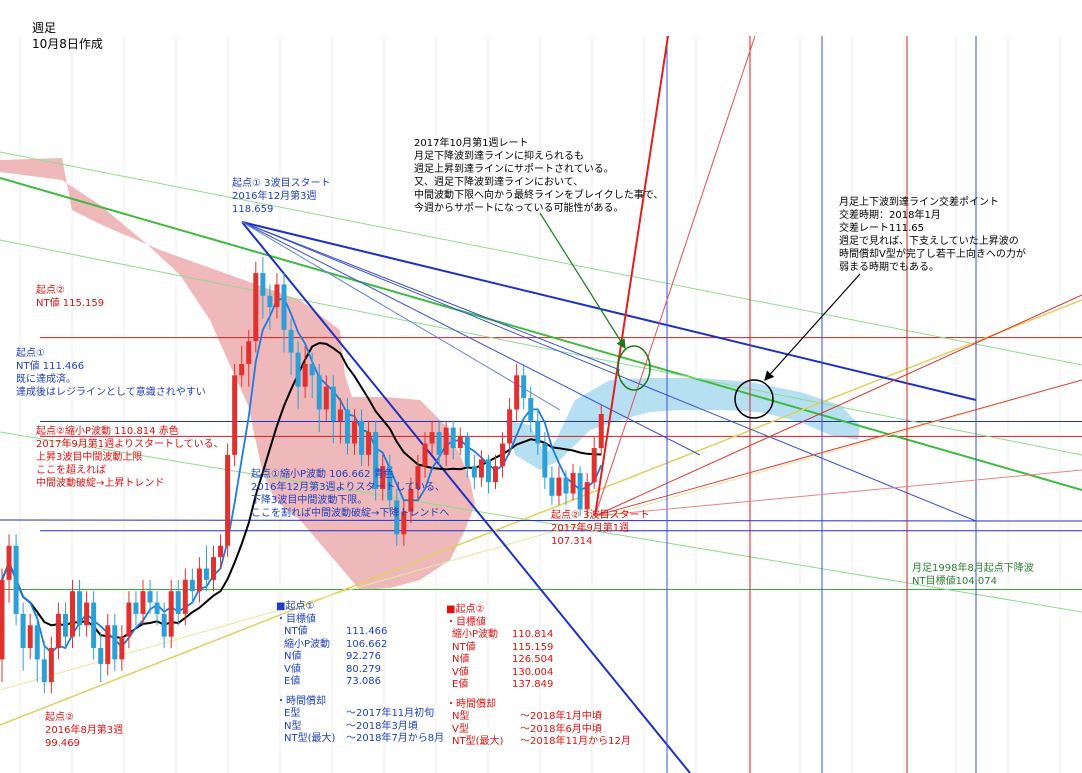 The height and width of the screenshot is (773, 1082). Describe the element at coordinates (881, 228) in the screenshot. I see `note-line: 交差レート111.65` at that location.